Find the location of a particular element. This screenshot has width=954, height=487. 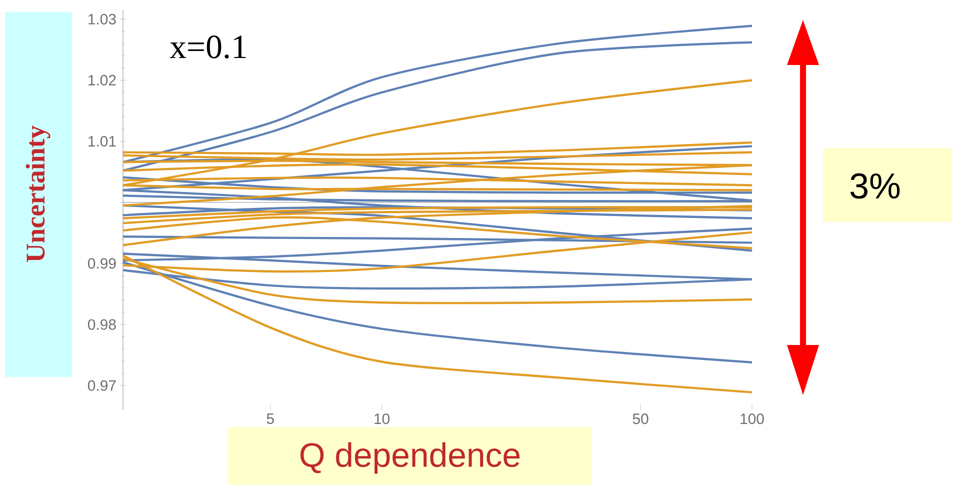

y-tick-label: 1.02 is located at coordinates (102, 80).